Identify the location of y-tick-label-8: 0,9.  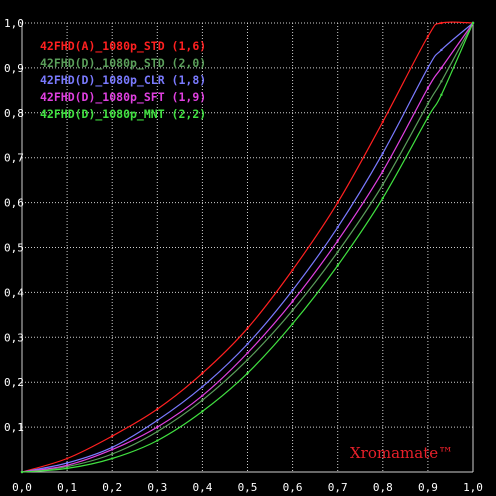
(14, 68).